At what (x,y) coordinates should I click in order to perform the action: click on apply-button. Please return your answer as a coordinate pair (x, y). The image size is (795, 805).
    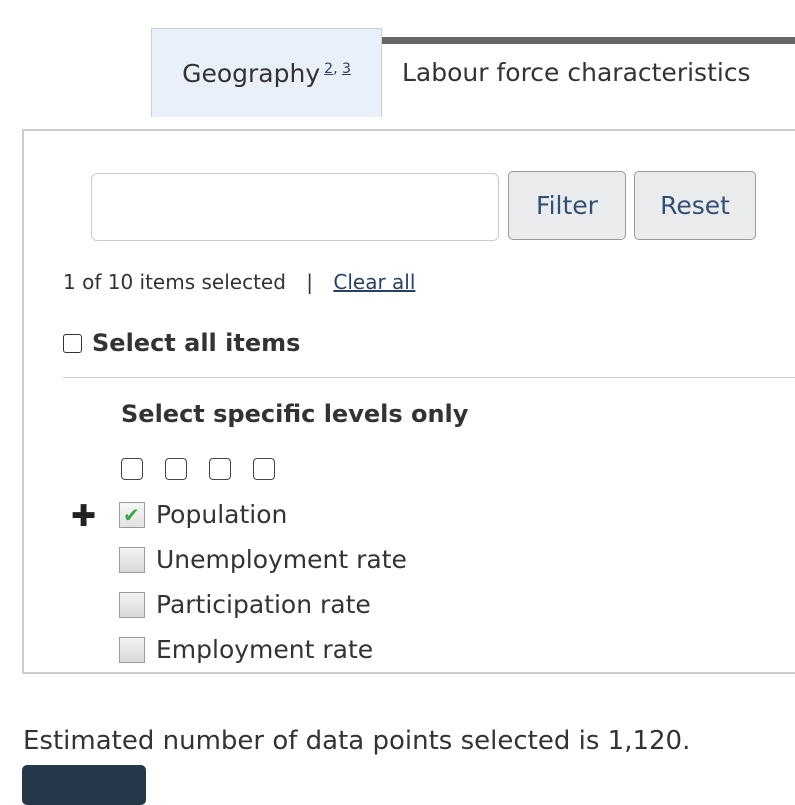
    Looking at the image, I should click on (84, 785).